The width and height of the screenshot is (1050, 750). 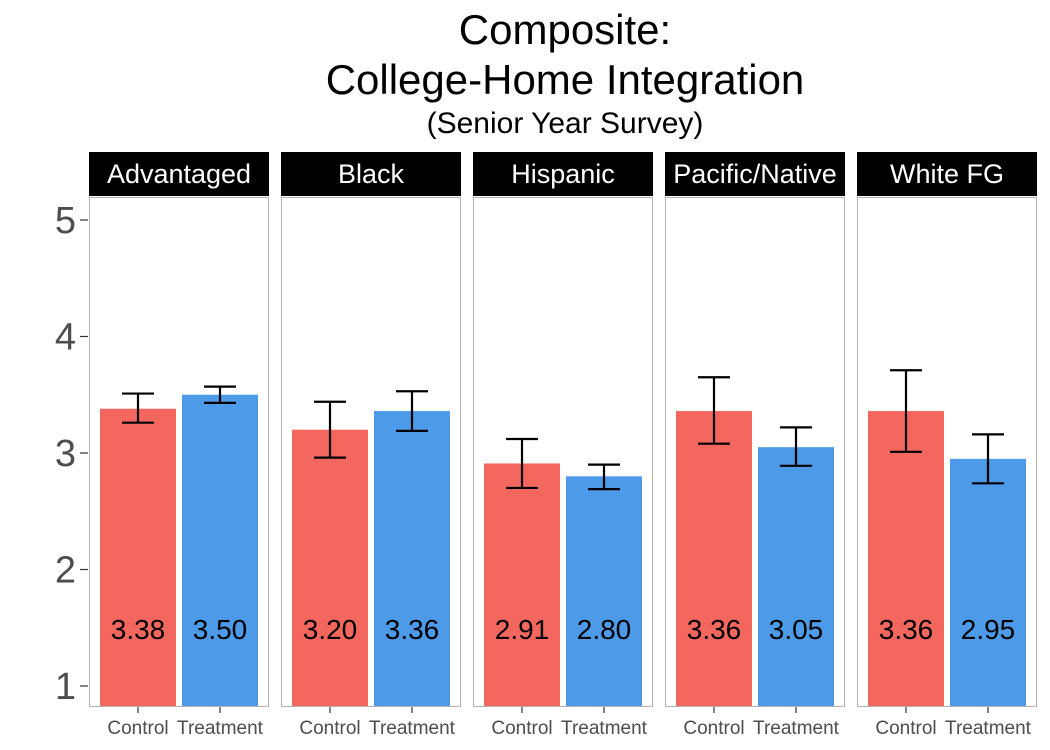 What do you see at coordinates (565, 79) in the screenshot?
I see `chart-title-line-2: College-Home Integration` at bounding box center [565, 79].